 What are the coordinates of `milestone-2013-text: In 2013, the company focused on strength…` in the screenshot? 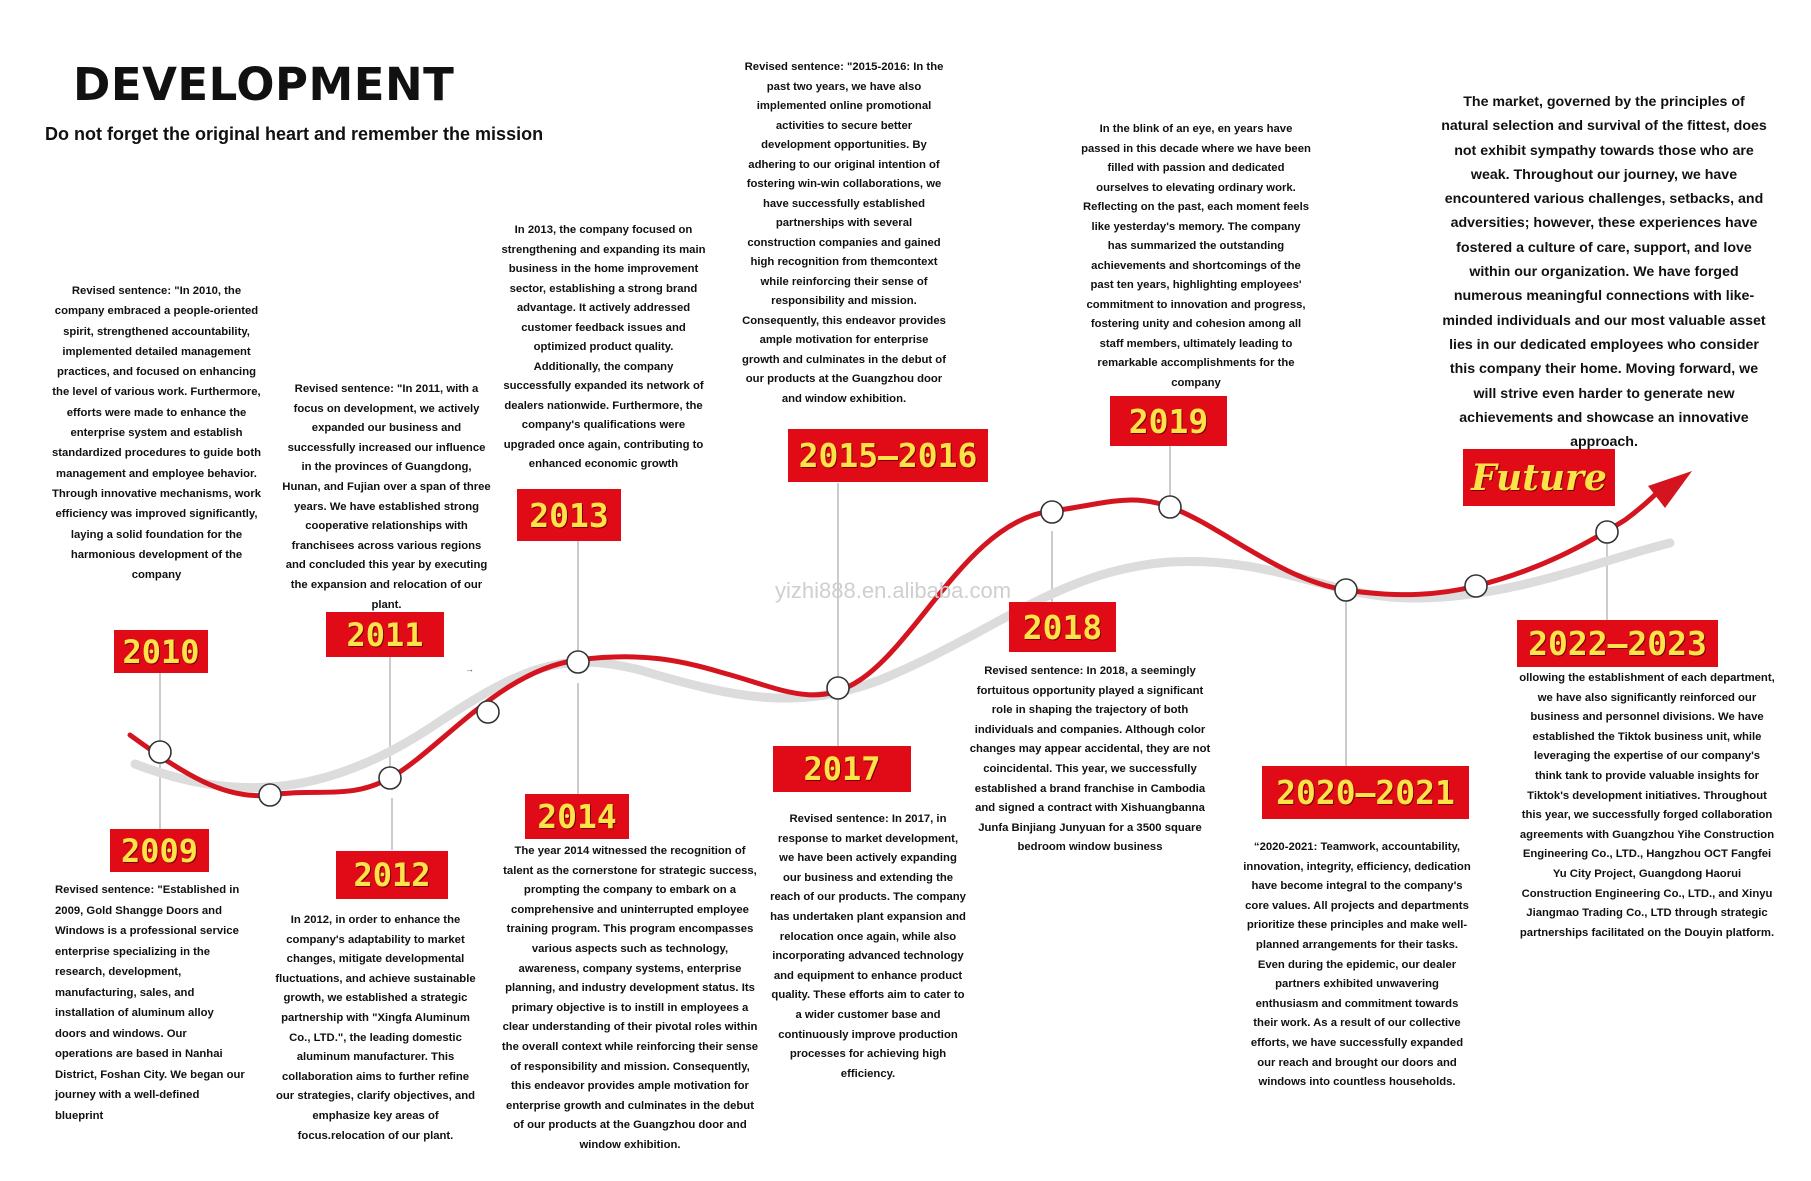 It's located at (603, 347).